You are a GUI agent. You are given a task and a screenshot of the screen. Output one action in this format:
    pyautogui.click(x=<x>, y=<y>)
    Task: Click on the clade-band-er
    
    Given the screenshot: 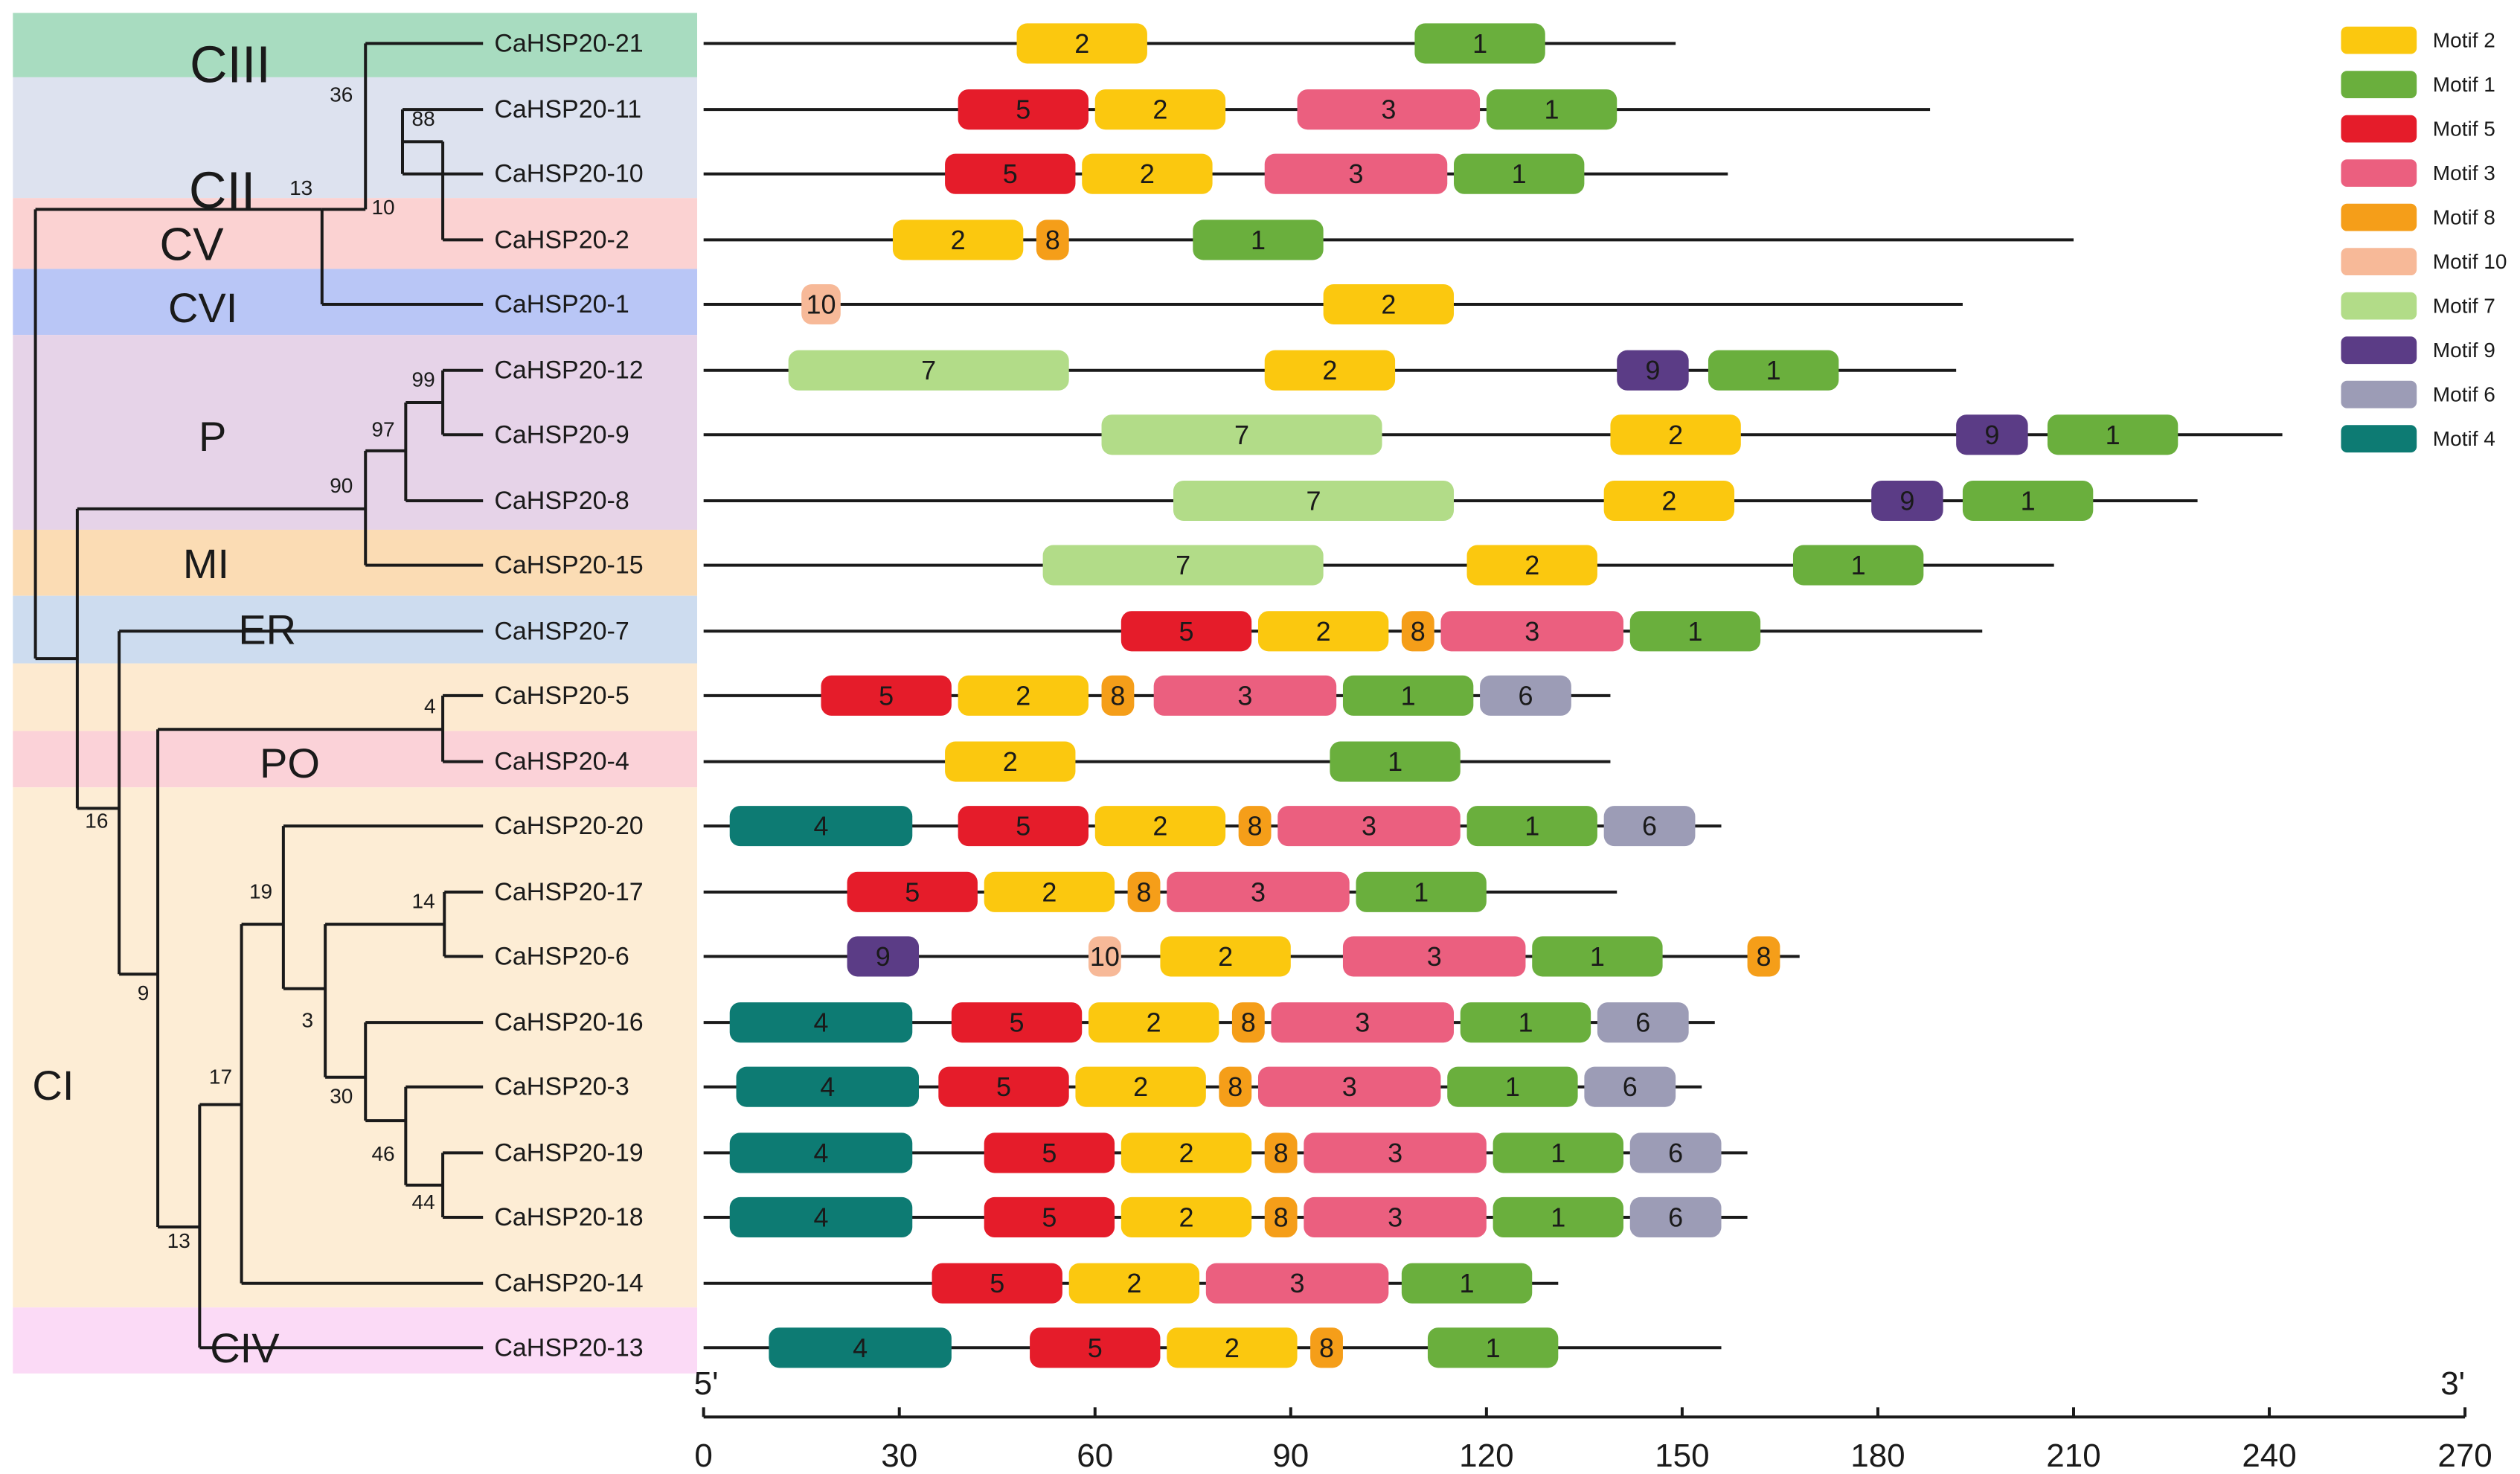 What is the action you would take?
    pyautogui.click(x=356, y=629)
    